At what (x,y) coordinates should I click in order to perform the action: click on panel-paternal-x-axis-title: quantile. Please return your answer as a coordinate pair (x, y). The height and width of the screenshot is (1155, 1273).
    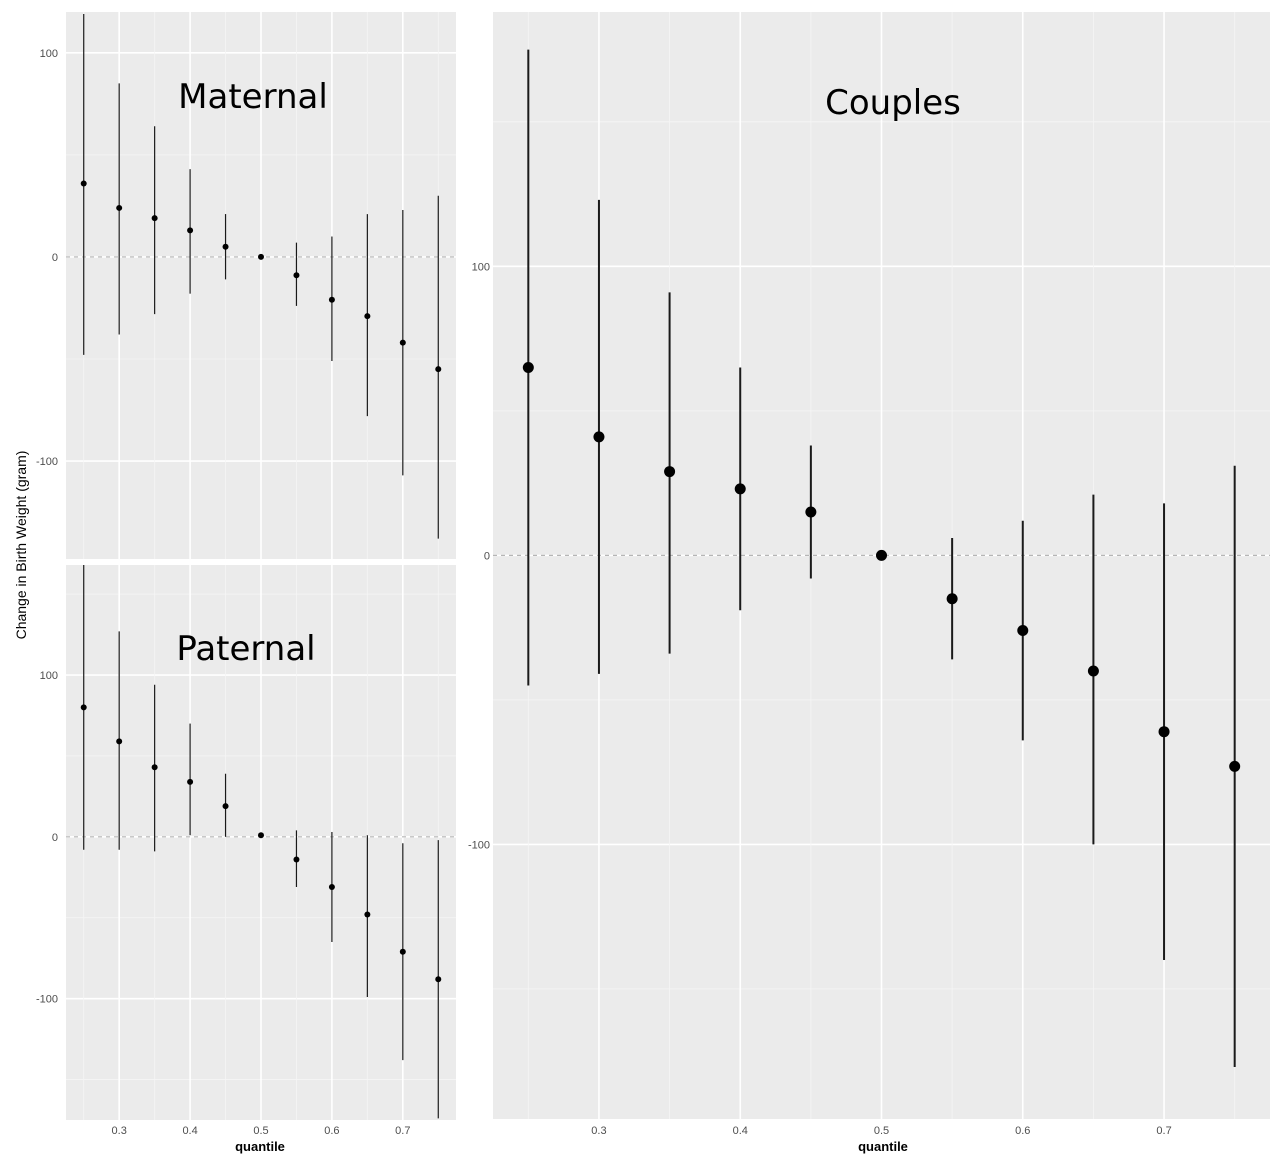
    Looking at the image, I should click on (260, 1146).